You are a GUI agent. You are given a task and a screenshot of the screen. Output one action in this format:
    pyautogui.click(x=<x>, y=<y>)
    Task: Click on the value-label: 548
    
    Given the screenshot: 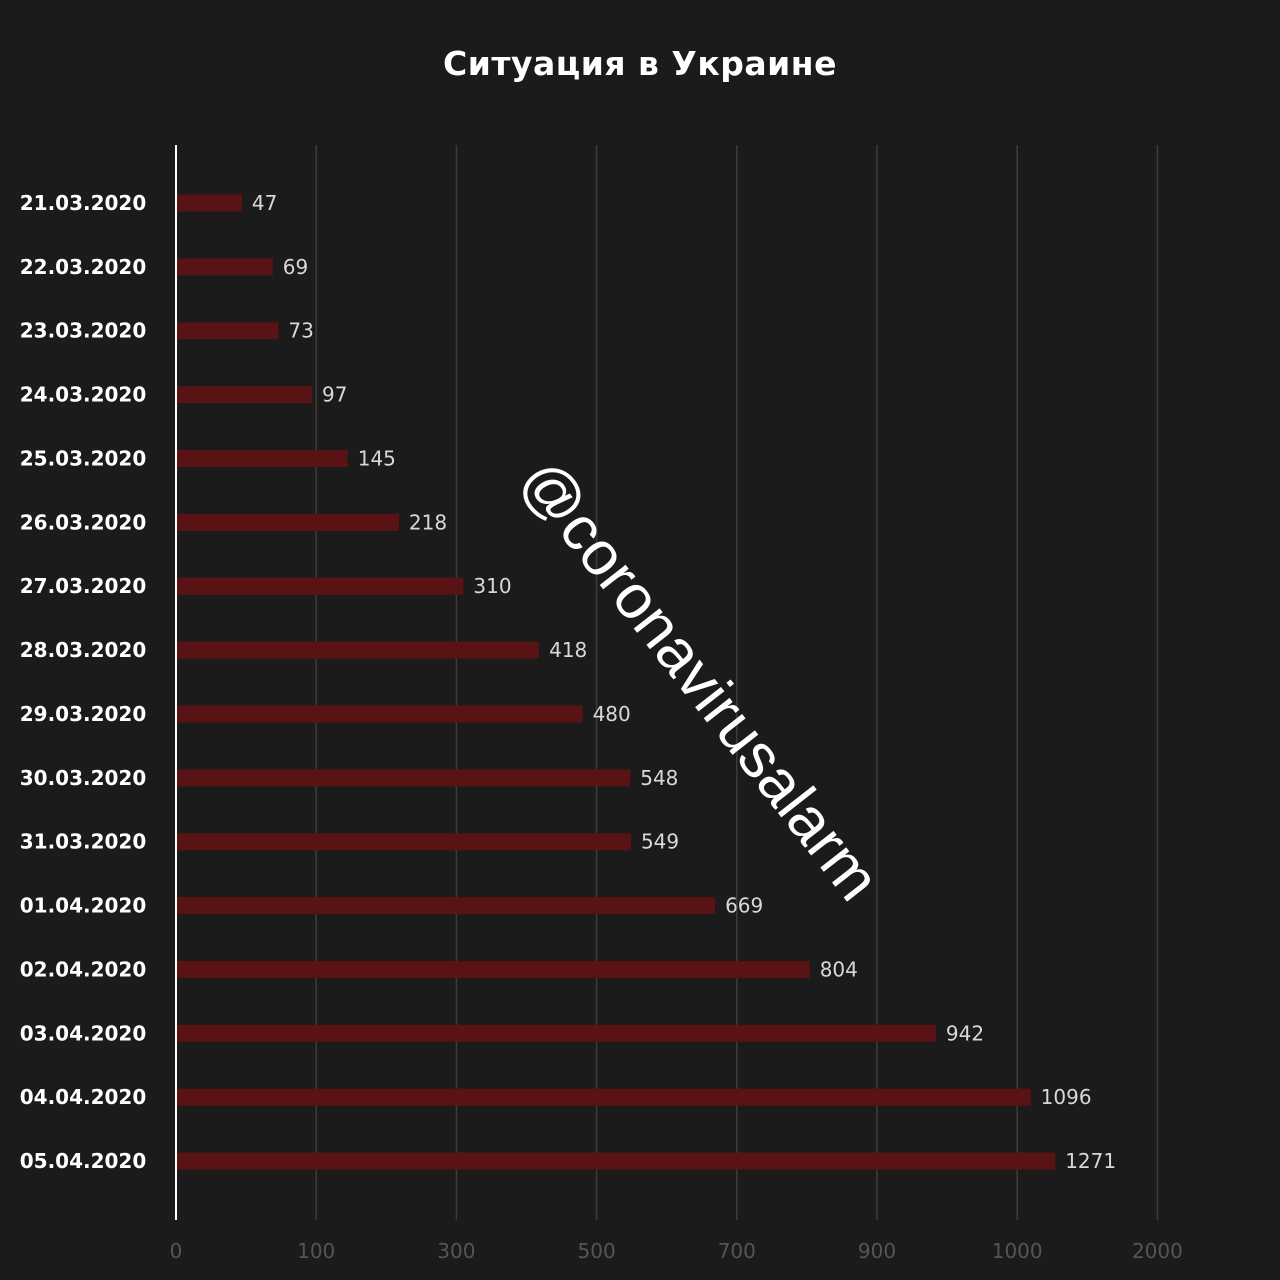 What is the action you would take?
    pyautogui.click(x=659, y=778)
    